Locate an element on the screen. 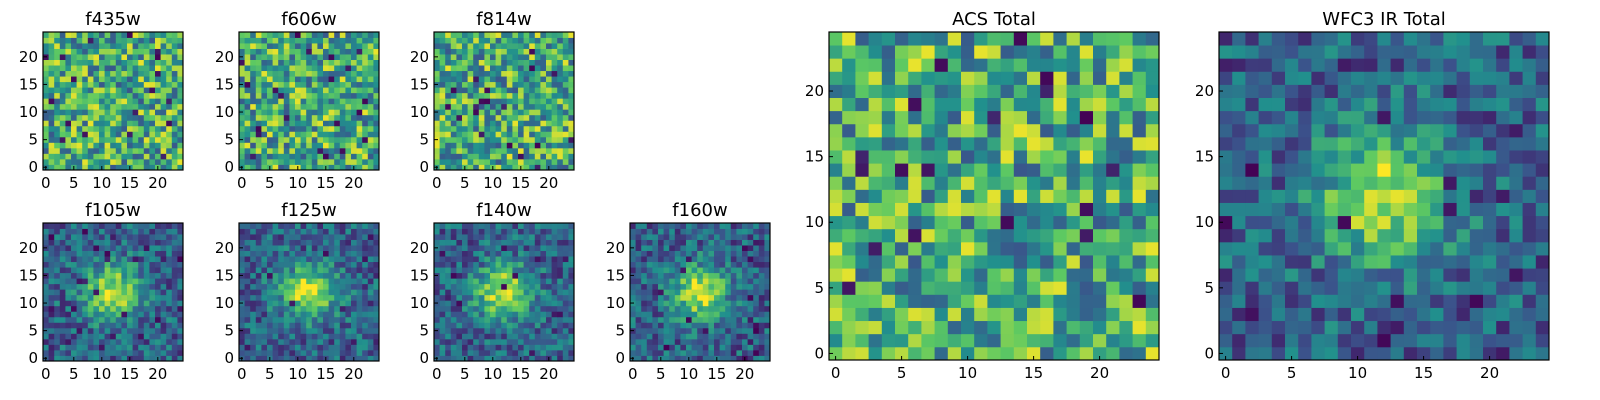 The width and height of the screenshot is (1600, 400). y-tick-label: 20 is located at coordinates (28, 57).